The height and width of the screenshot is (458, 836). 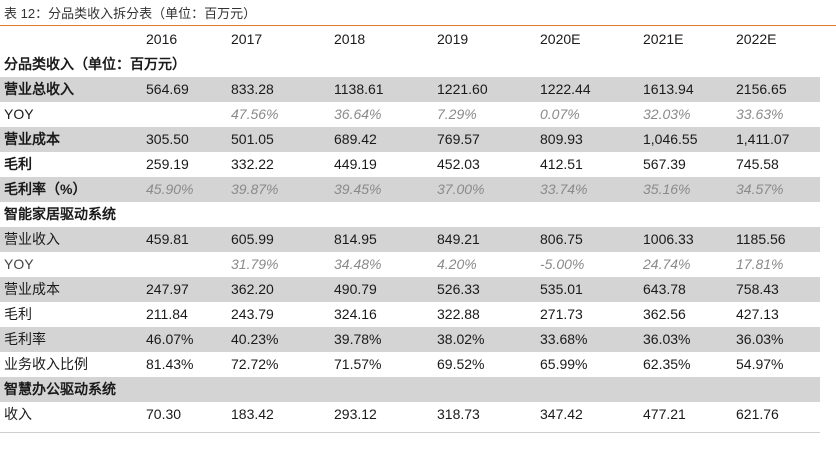 What do you see at coordinates (60, 214) in the screenshot?
I see `row-label: 智能家居驱动系统` at bounding box center [60, 214].